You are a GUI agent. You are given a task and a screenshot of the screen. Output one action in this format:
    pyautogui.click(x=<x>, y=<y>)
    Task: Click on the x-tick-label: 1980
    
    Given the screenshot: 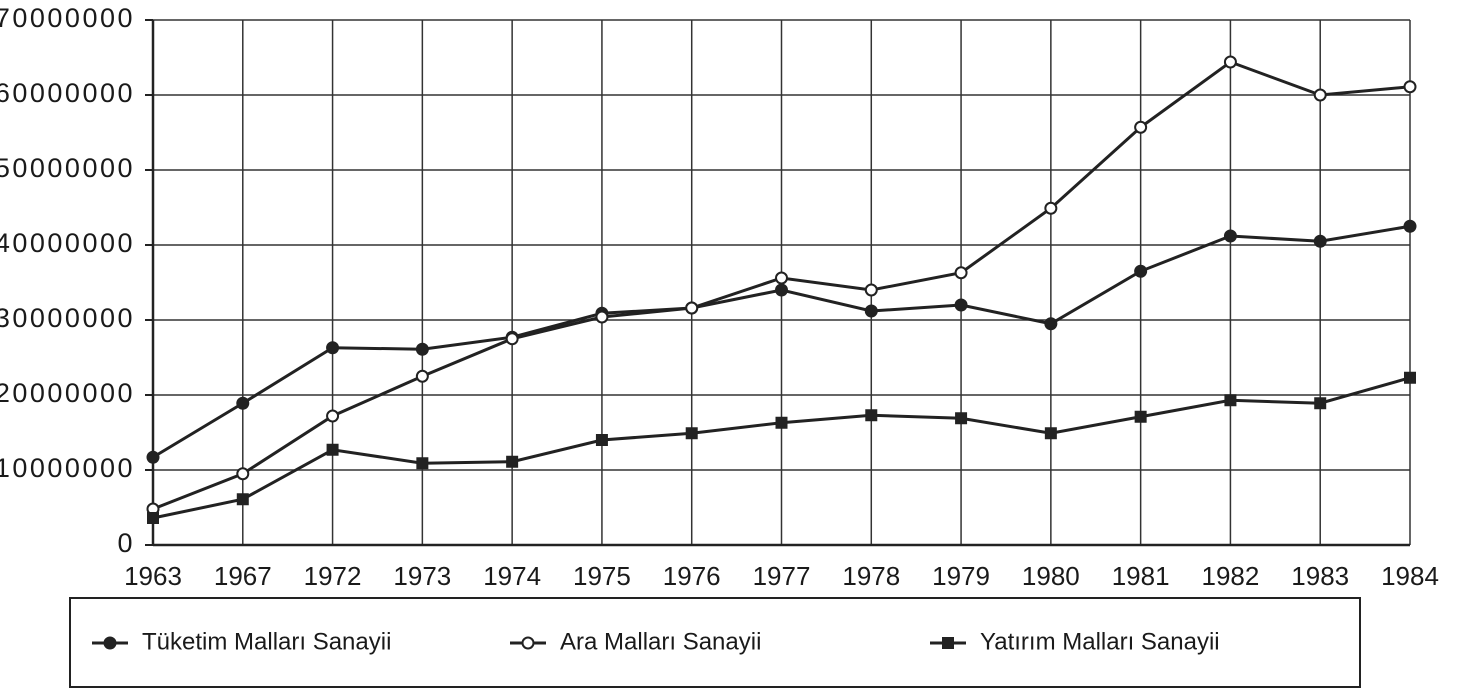 What is the action you would take?
    pyautogui.click(x=1051, y=576)
    